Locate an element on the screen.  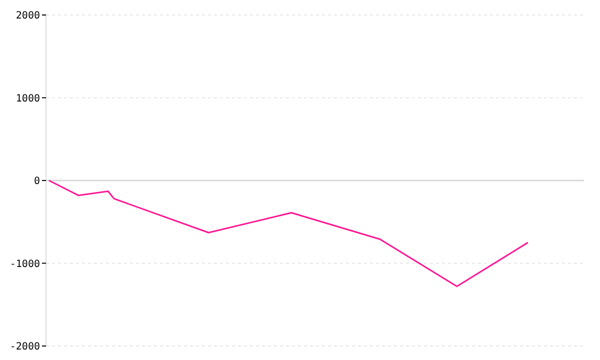
y-tick-label: 1000 is located at coordinates (28, 98).